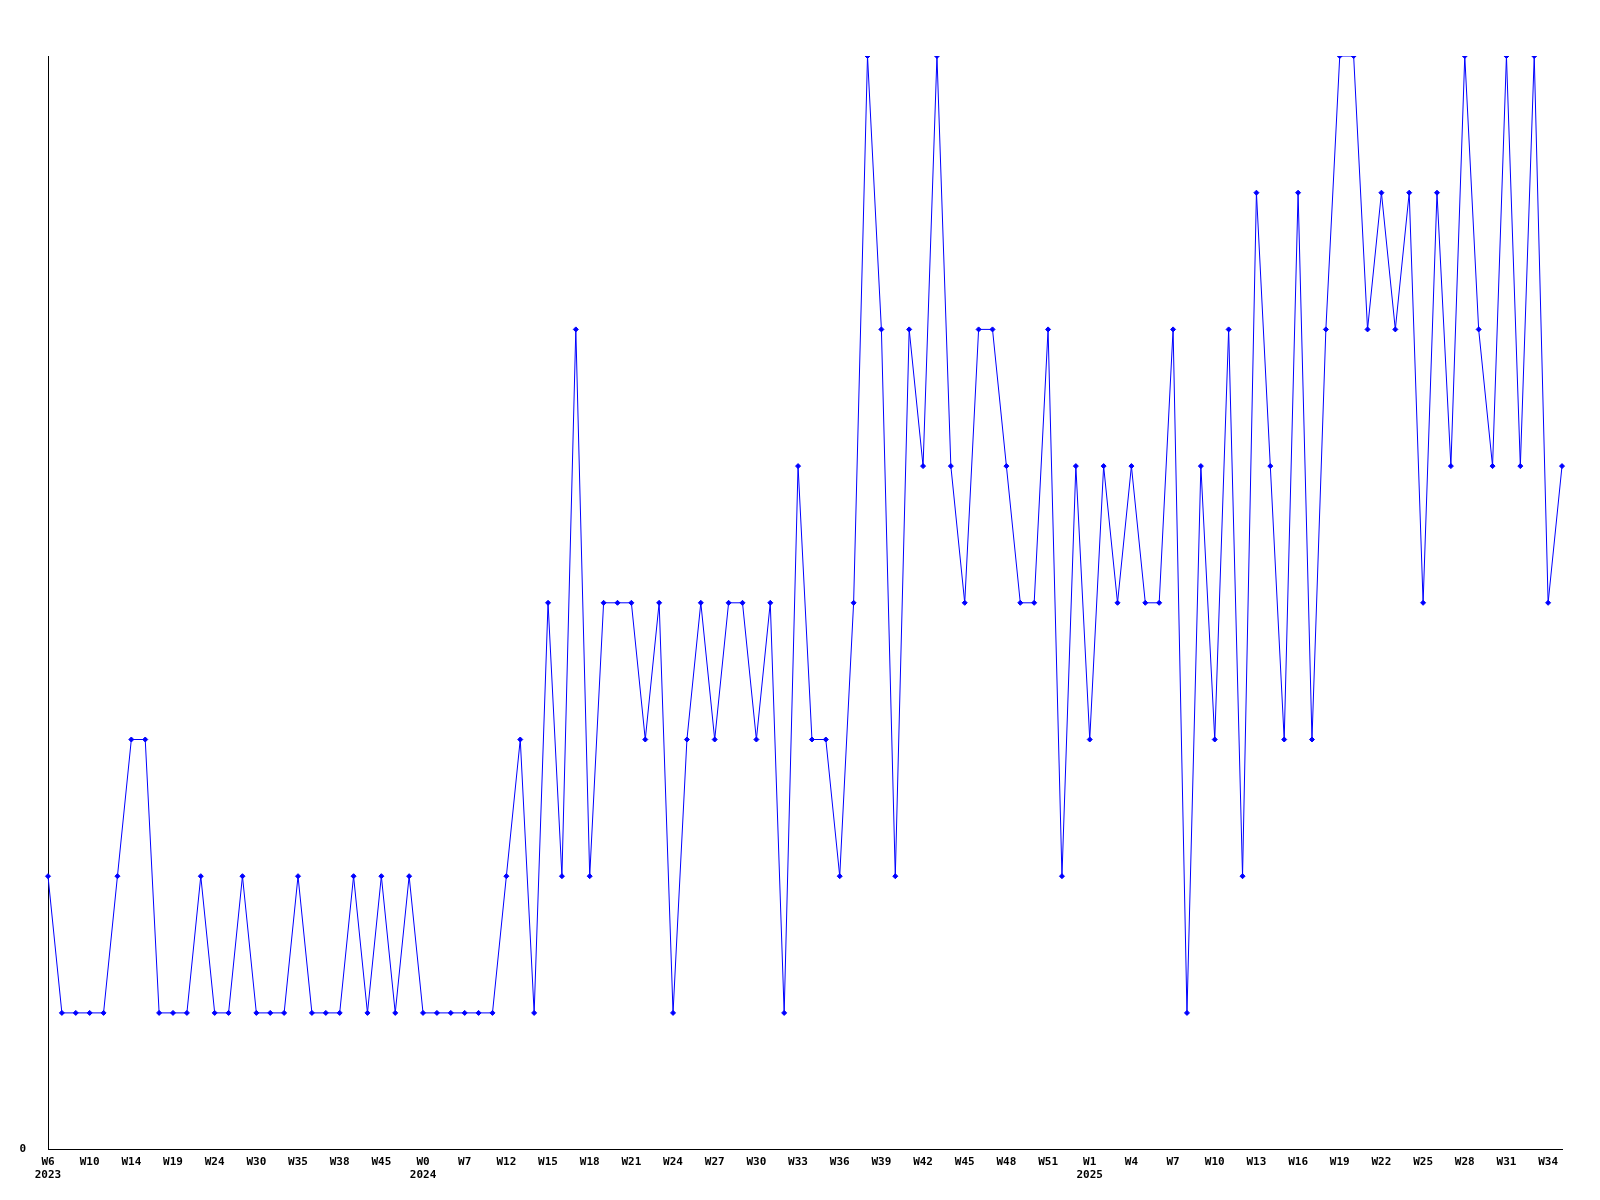 Image resolution: width=1600 pixels, height=1200 pixels. What do you see at coordinates (506, 1162) in the screenshot?
I see `x-tick-label: W12` at bounding box center [506, 1162].